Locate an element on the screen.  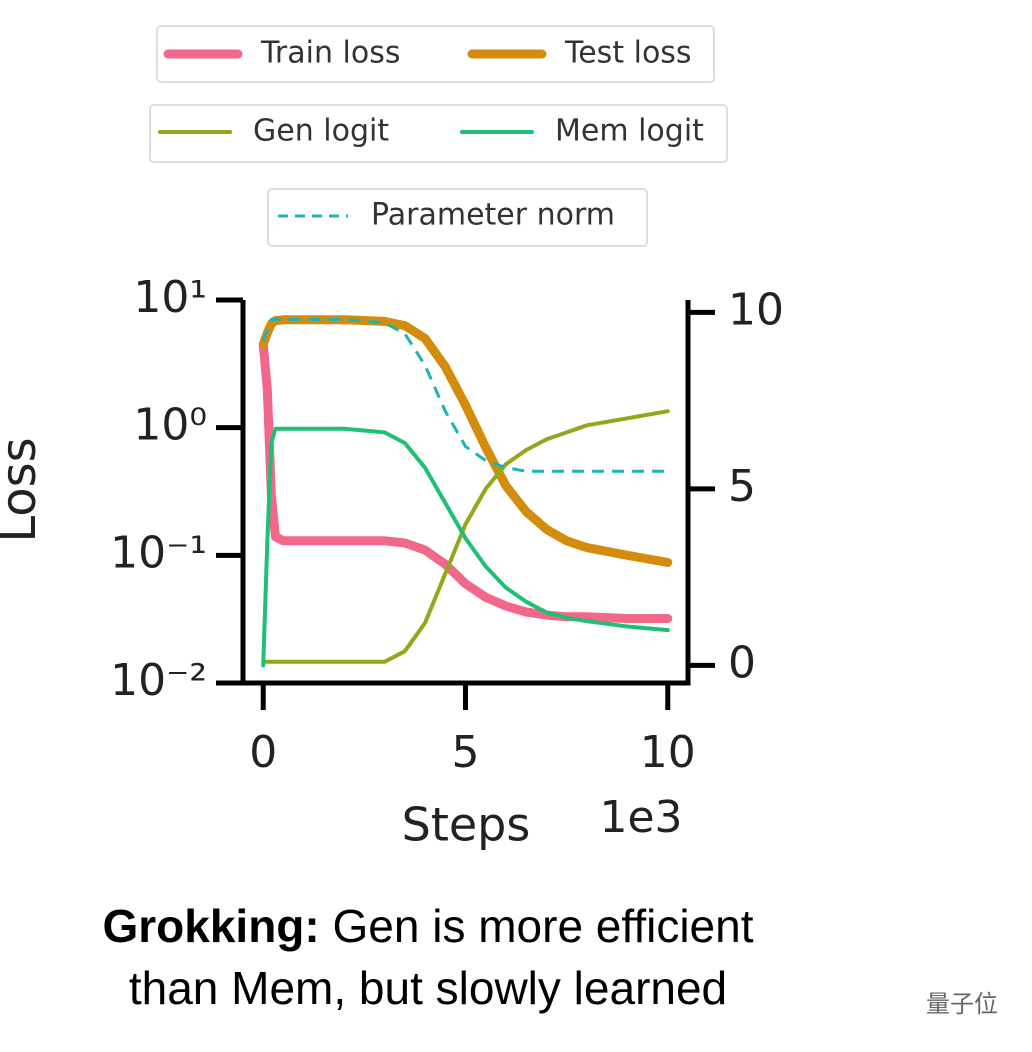
y-tick-label: 10⁻¹ is located at coordinates (158, 552).